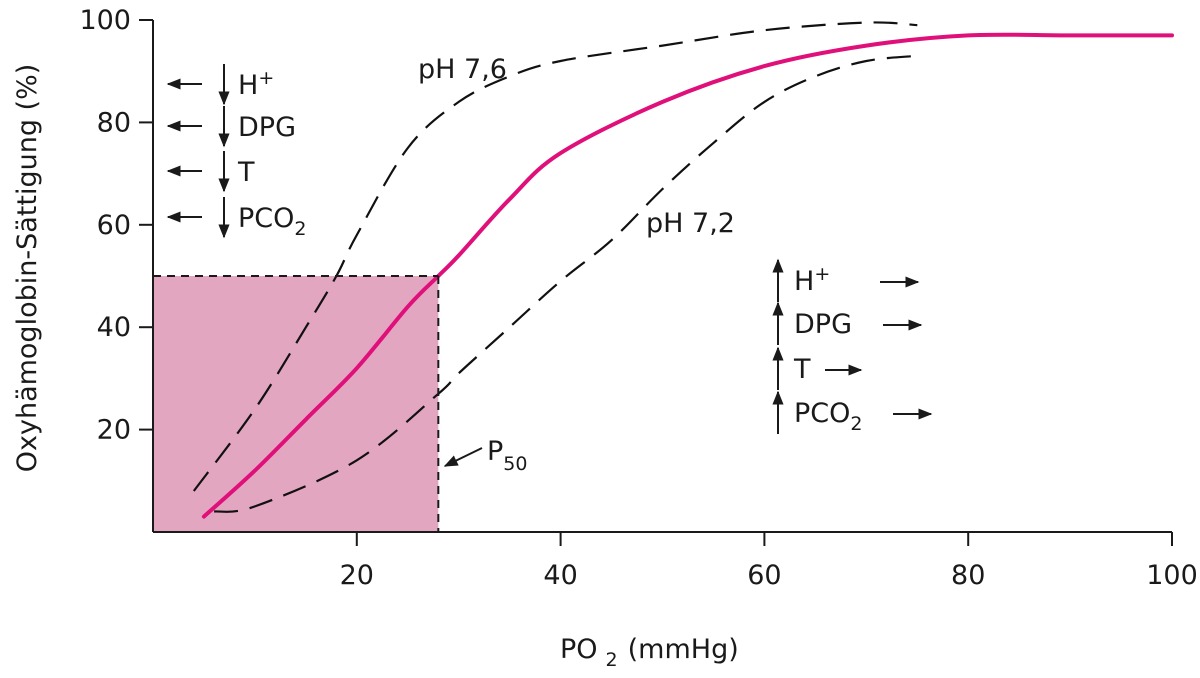 The image size is (1200, 678). What do you see at coordinates (823, 324) in the screenshot?
I see `right-factor-label: DPG` at bounding box center [823, 324].